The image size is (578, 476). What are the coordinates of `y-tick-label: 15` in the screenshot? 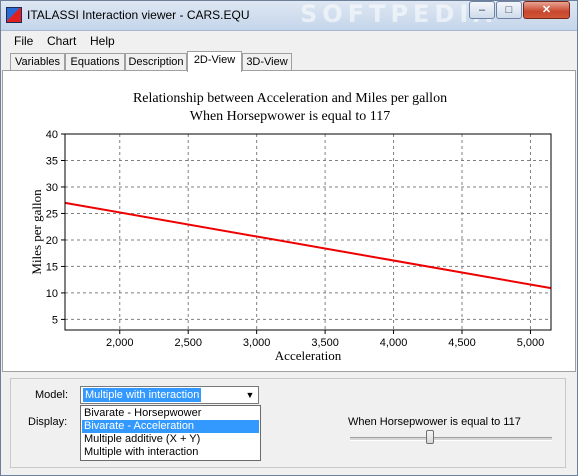 It's located at (52, 267).